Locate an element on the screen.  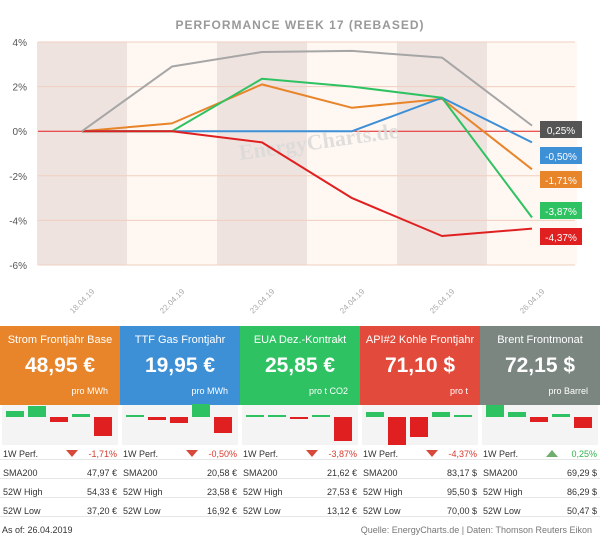
y-tick-label: 0% is located at coordinates (20, 132).